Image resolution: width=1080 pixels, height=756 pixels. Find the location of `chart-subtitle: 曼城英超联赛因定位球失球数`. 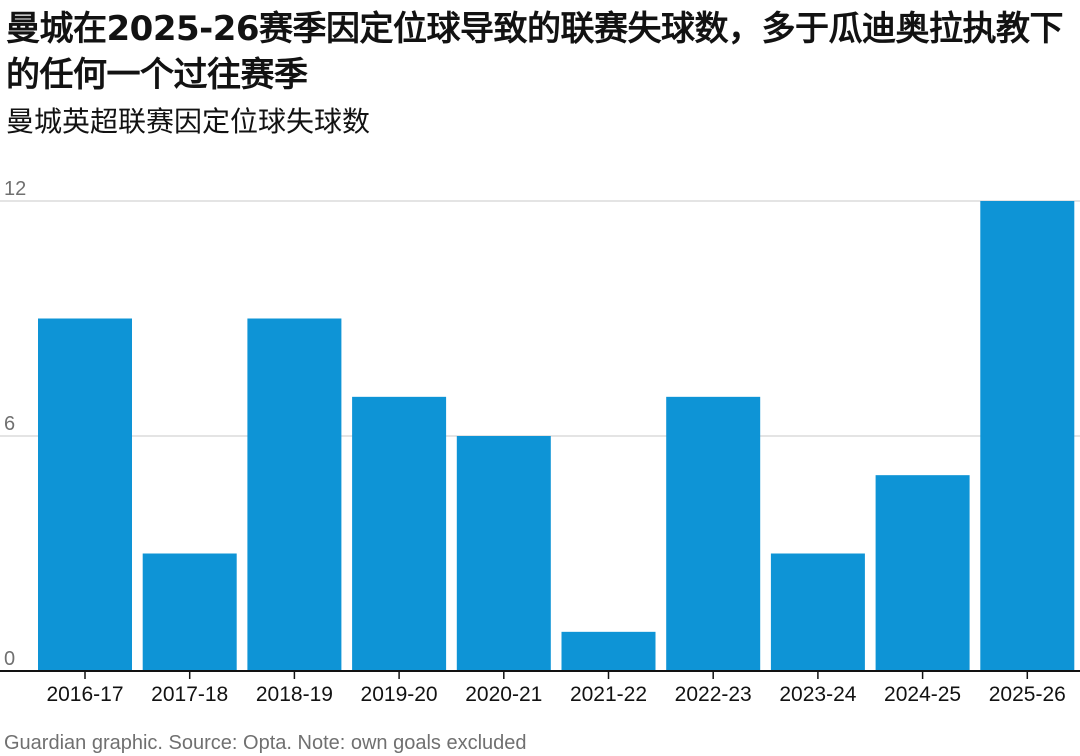

chart-subtitle: 曼城英超联赛因定位球失球数 is located at coordinates (188, 121).